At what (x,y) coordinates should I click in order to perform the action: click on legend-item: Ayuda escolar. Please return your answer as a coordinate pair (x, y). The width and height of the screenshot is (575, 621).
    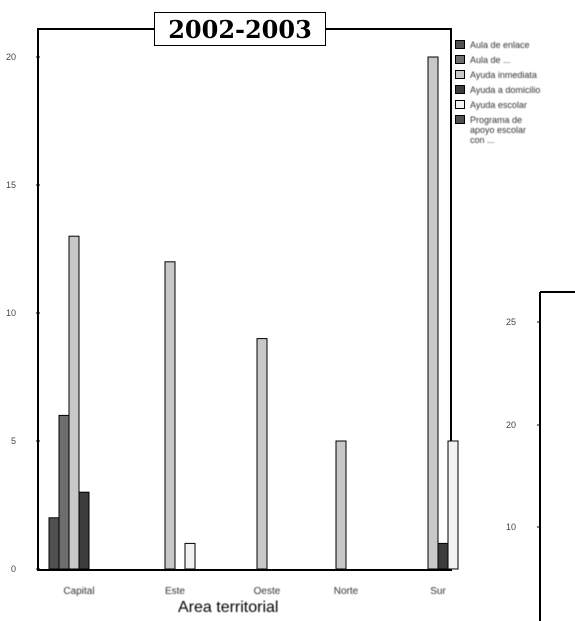
    Looking at the image, I should click on (515, 105).